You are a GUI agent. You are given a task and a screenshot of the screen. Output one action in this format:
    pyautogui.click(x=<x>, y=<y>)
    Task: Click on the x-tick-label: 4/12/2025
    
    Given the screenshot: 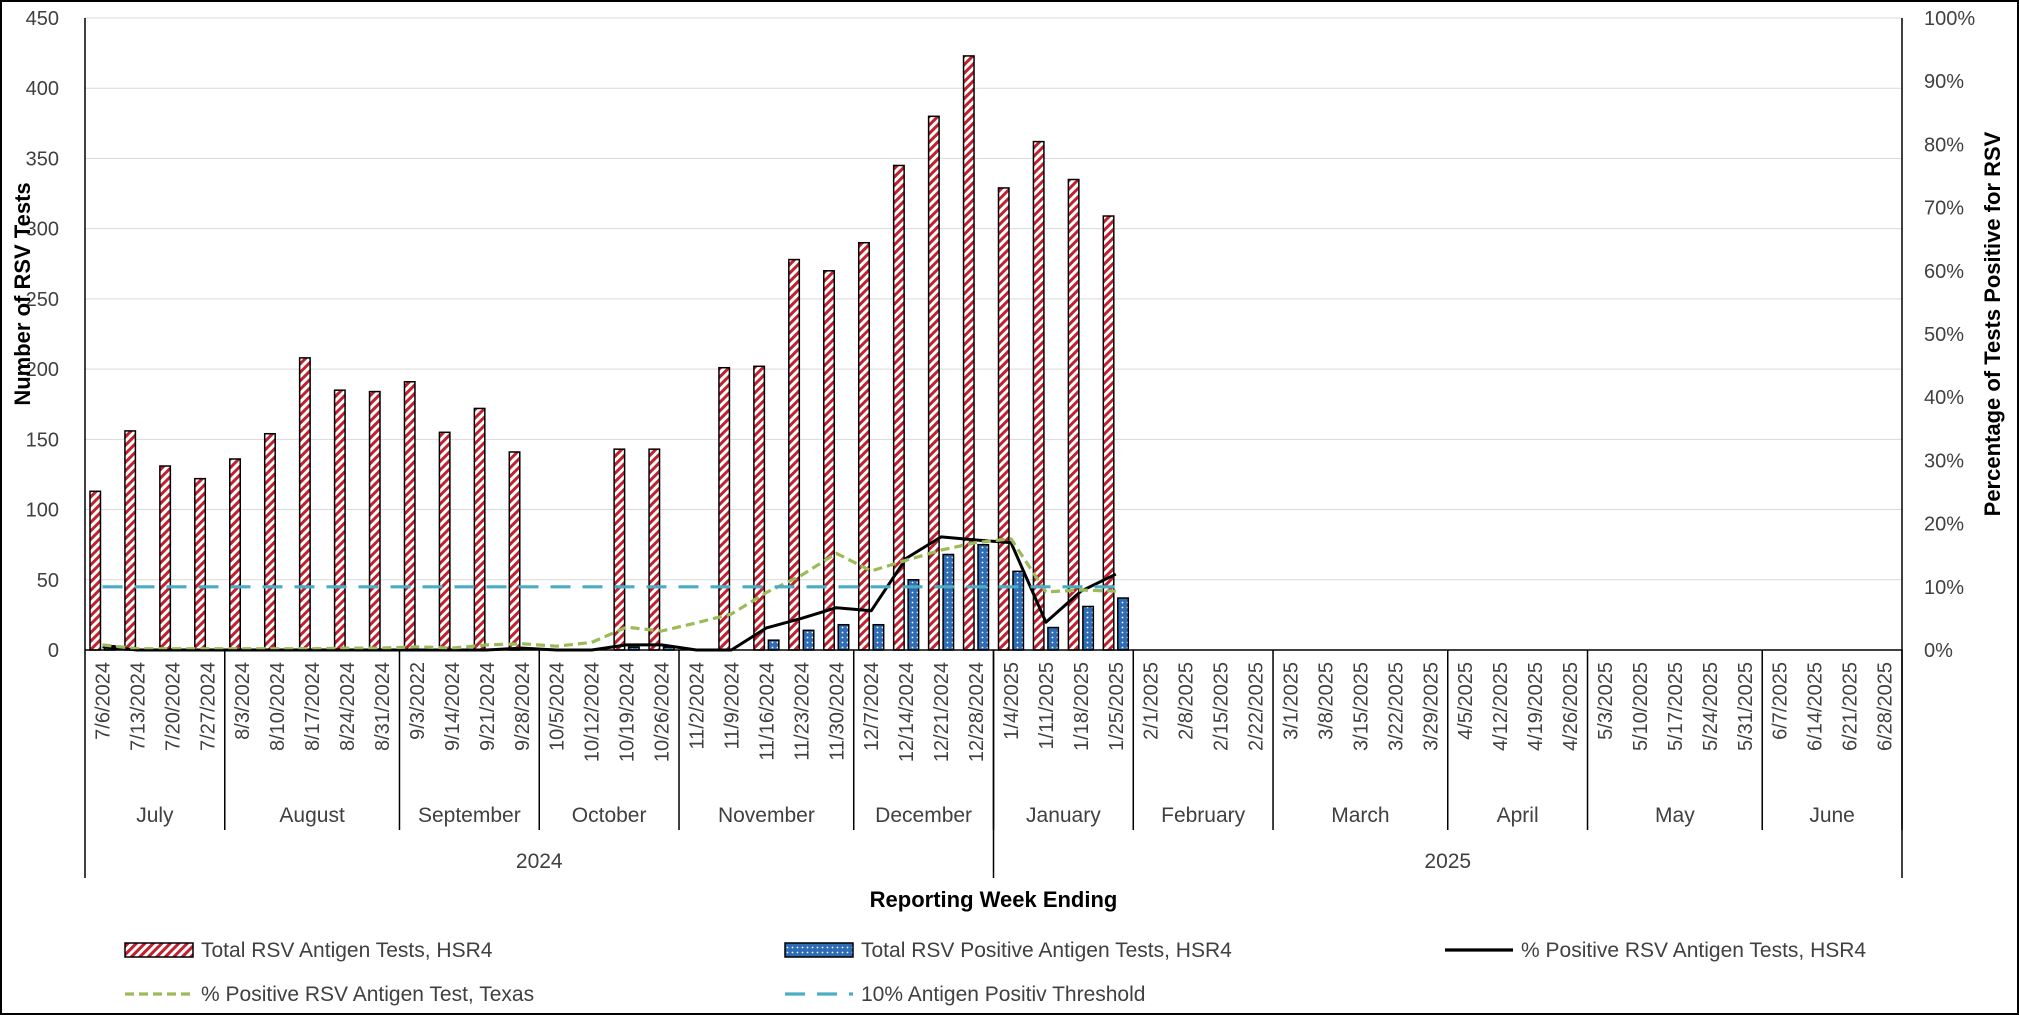 What is the action you would take?
    pyautogui.click(x=1501, y=706)
    